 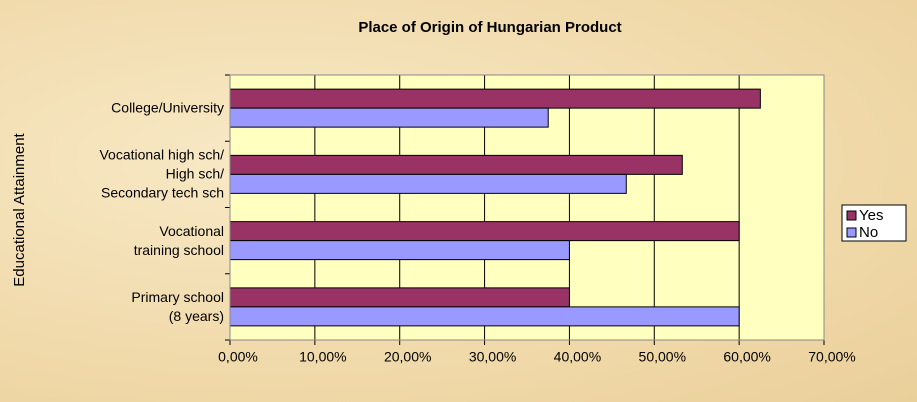 What do you see at coordinates (167, 107) in the screenshot?
I see `y-tick-label: College/University` at bounding box center [167, 107].